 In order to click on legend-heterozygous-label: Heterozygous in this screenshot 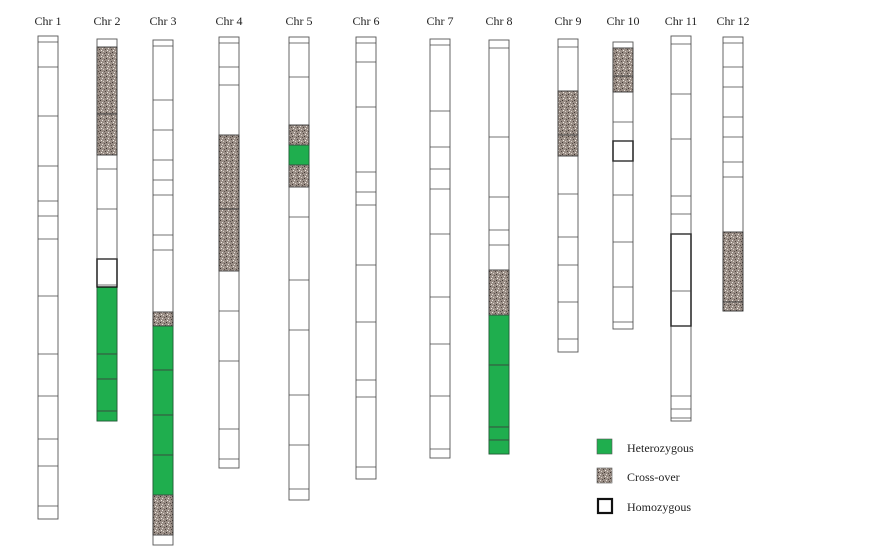, I will do `click(660, 448)`.